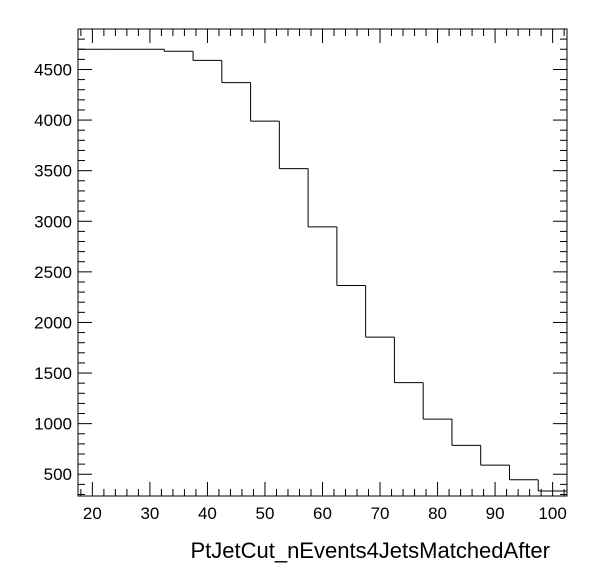  Describe the element at coordinates (495, 513) in the screenshot. I see `x-tick-label: 90` at that location.